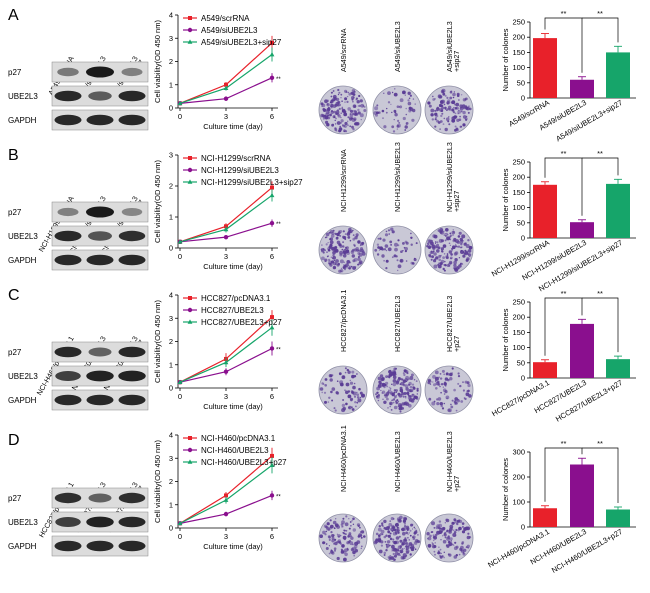 Image resolution: width=650 pixels, height=593 pixels. What do you see at coordinates (171, 217) in the screenshot?
I see `line-y-tick-label: 1` at bounding box center [171, 217].